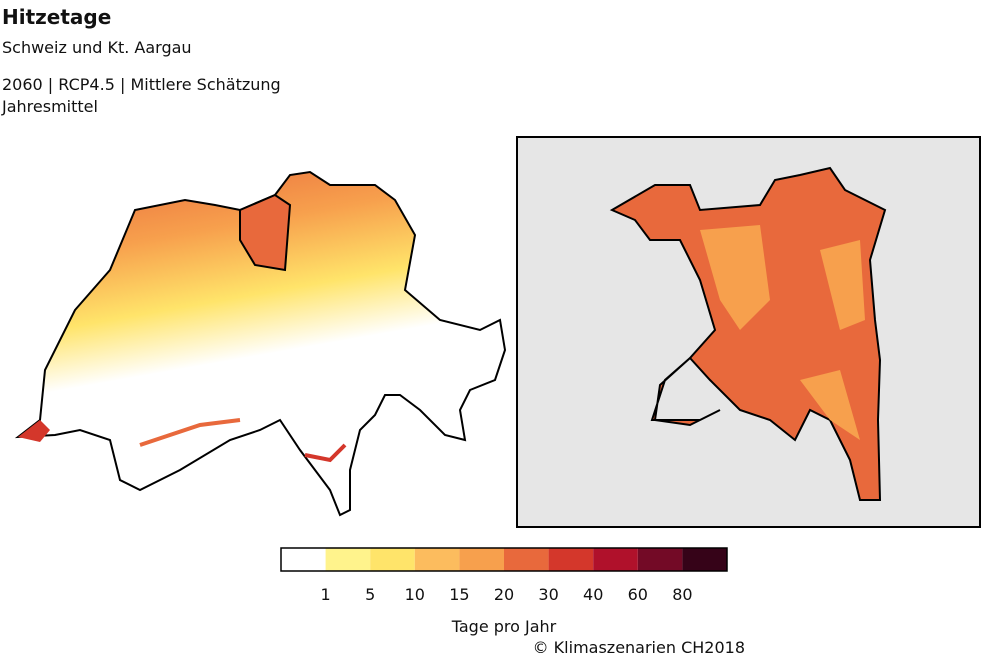 The image size is (982, 658). I want to click on legend-tick-label: 80, so click(682, 594).